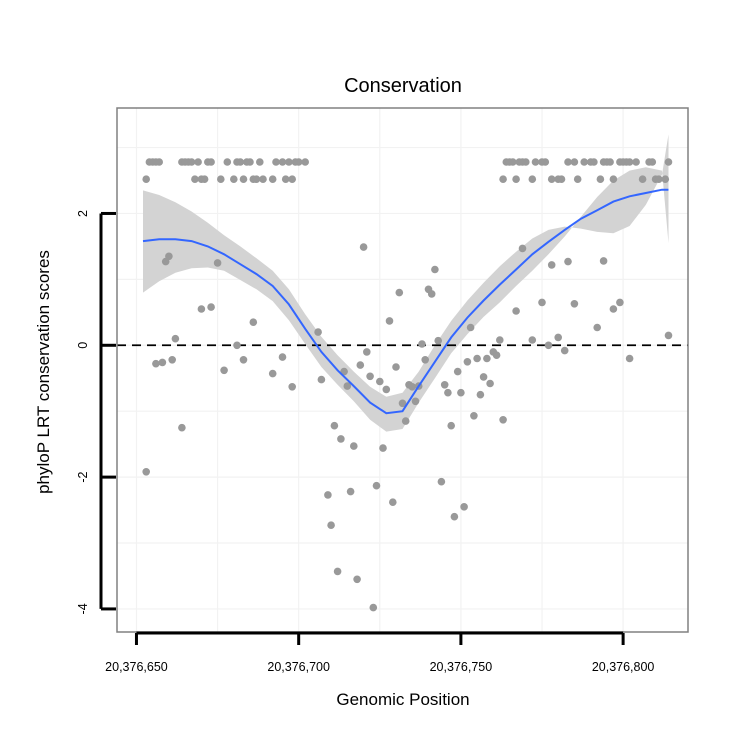 Image resolution: width=750 pixels, height=750 pixels. What do you see at coordinates (623, 667) in the screenshot?
I see `x-tick-label: 20,376,800` at bounding box center [623, 667].